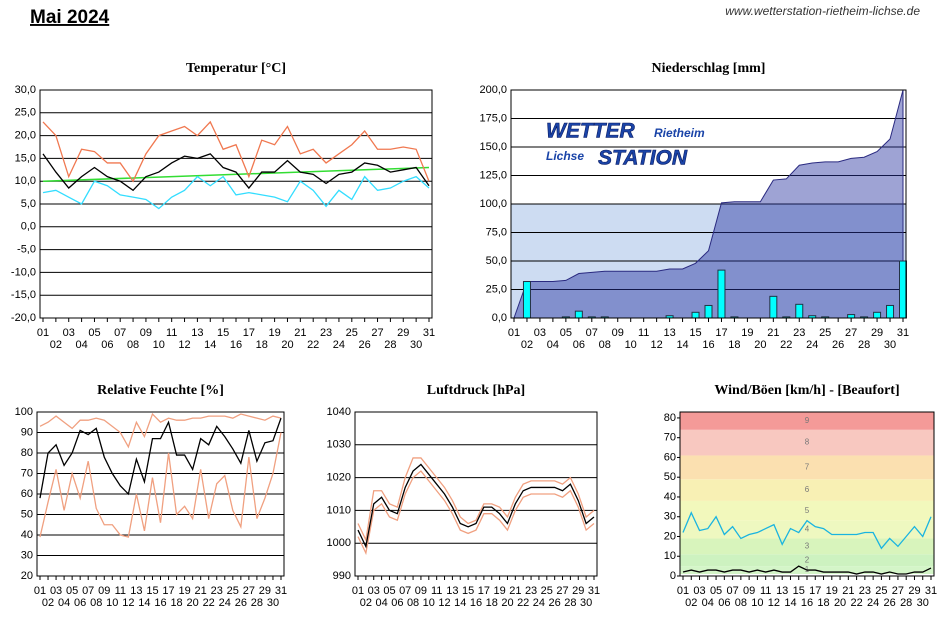 This screenshot has height=619, width=946. Describe the element at coordinates (493, 175) in the screenshot. I see `y-tick-label: 125,0` at that location.